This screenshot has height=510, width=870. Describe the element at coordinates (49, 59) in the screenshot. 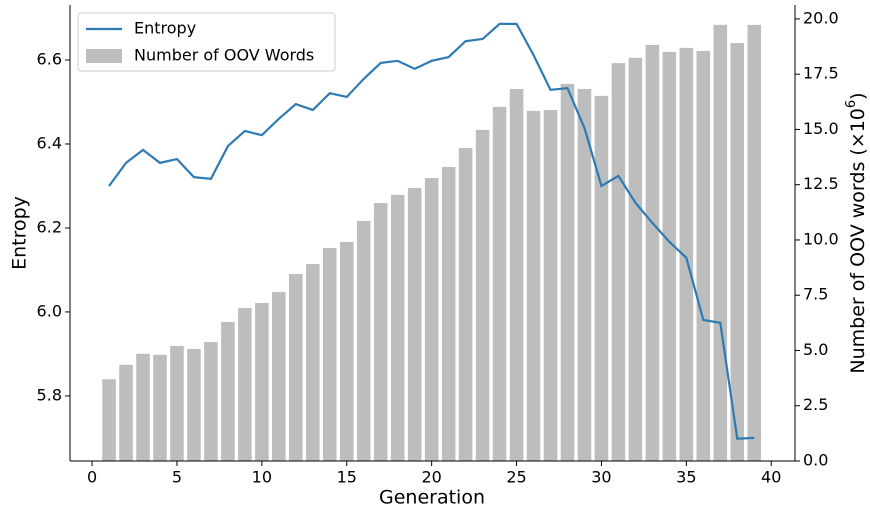

I see `y-tick-label: 6.6` at that location.